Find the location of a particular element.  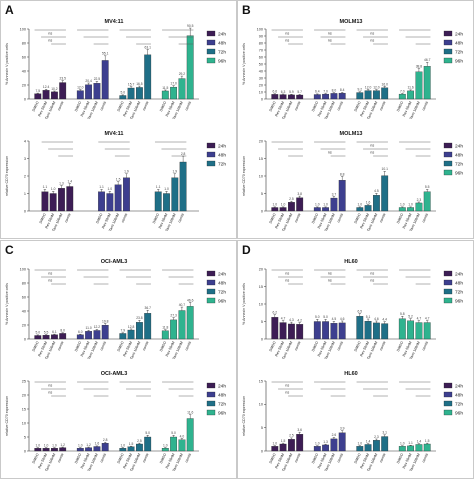

data-label: 5.5 is located at coordinates (46, 332).